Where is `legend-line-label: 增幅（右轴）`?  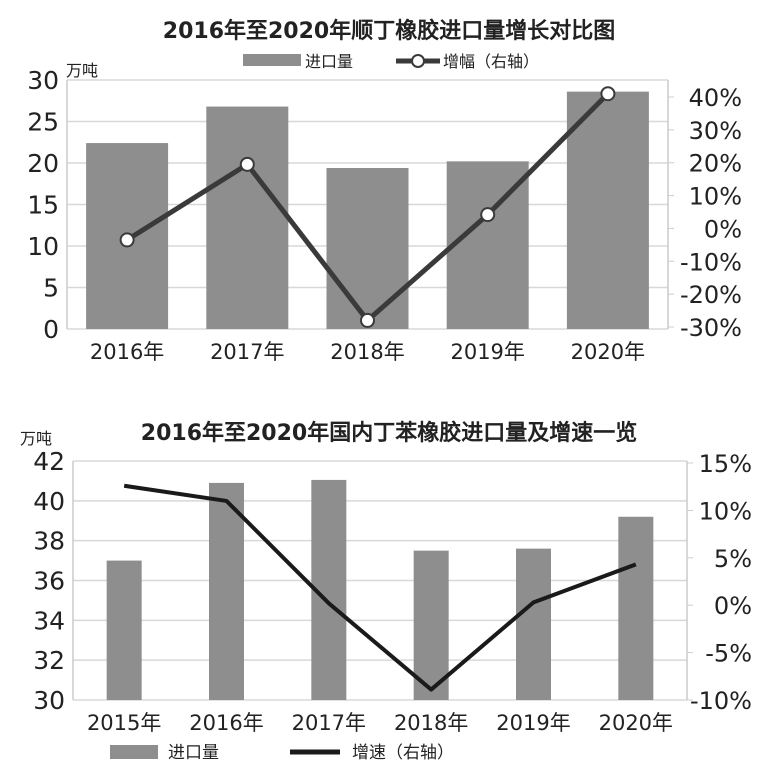
legend-line-label: 增幅（右轴） is located at coordinates (491, 61).